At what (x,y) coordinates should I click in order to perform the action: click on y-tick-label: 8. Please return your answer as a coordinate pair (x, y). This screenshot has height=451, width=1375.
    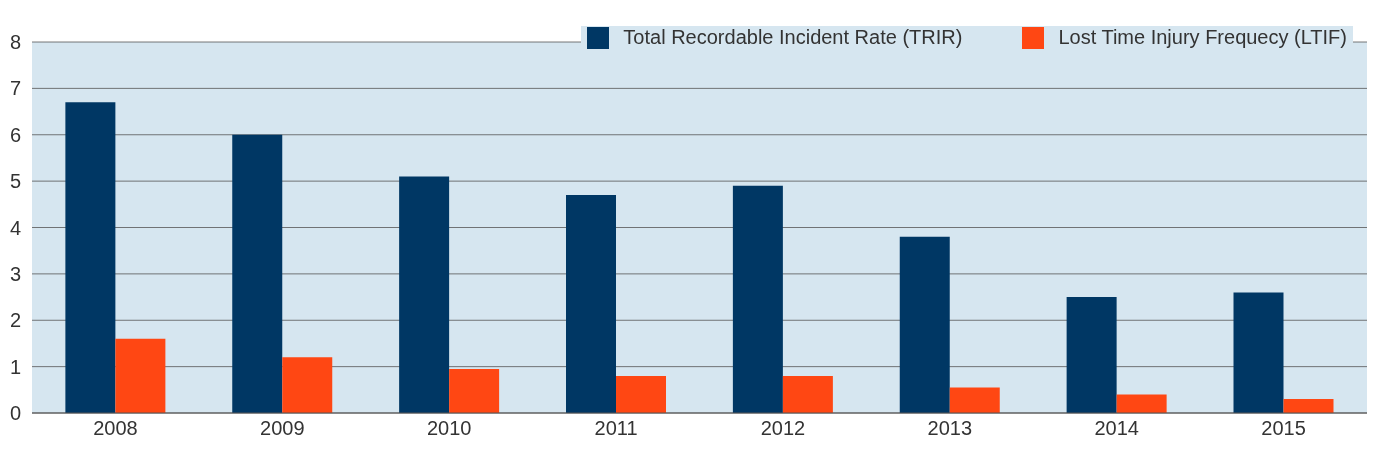
    Looking at the image, I should click on (16, 42).